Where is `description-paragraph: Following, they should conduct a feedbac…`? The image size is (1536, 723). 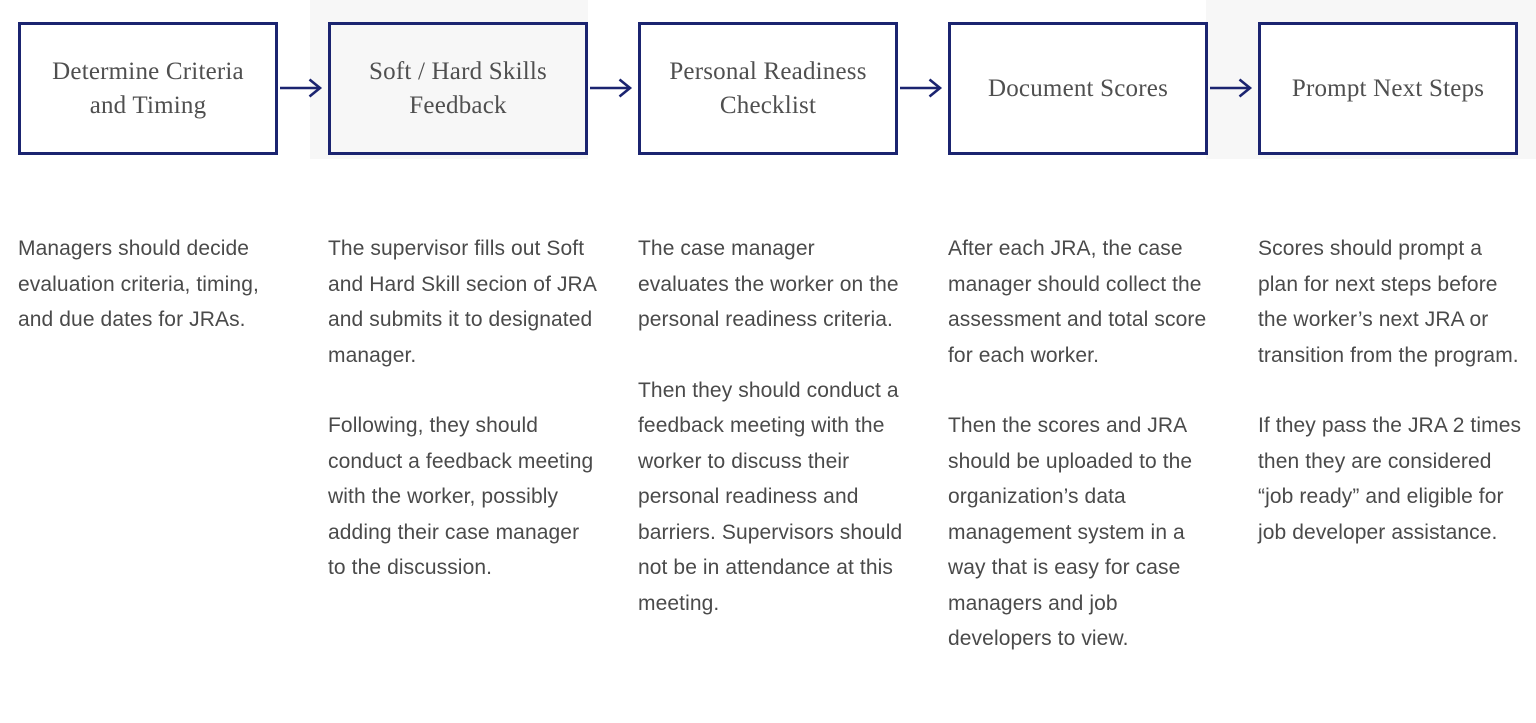
description-paragraph: Following, they should conduct a feedbac… is located at coordinates (461, 496).